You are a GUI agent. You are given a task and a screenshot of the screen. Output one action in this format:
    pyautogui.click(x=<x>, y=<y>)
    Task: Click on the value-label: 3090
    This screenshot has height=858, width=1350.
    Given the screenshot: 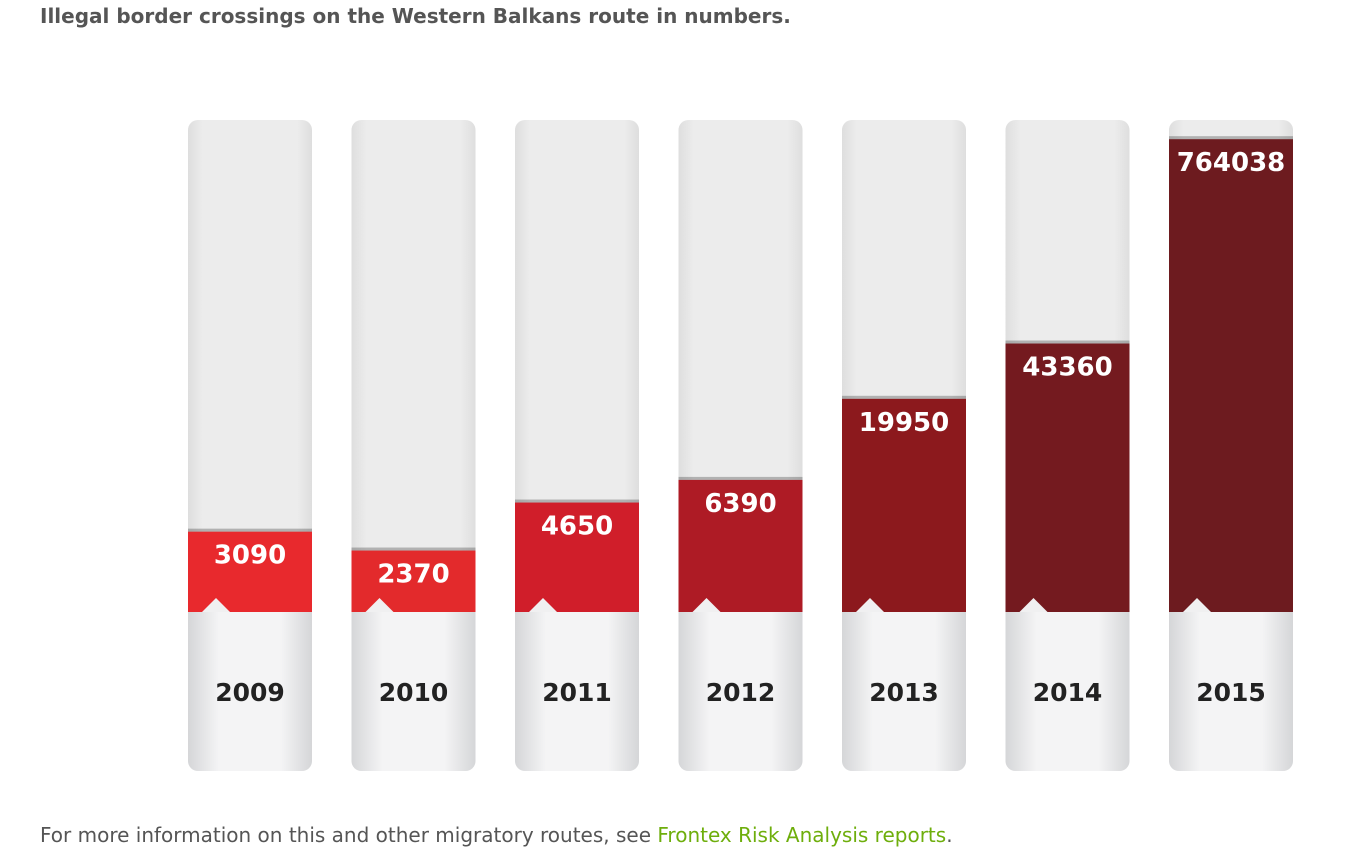 What is the action you would take?
    pyautogui.click(x=250, y=556)
    